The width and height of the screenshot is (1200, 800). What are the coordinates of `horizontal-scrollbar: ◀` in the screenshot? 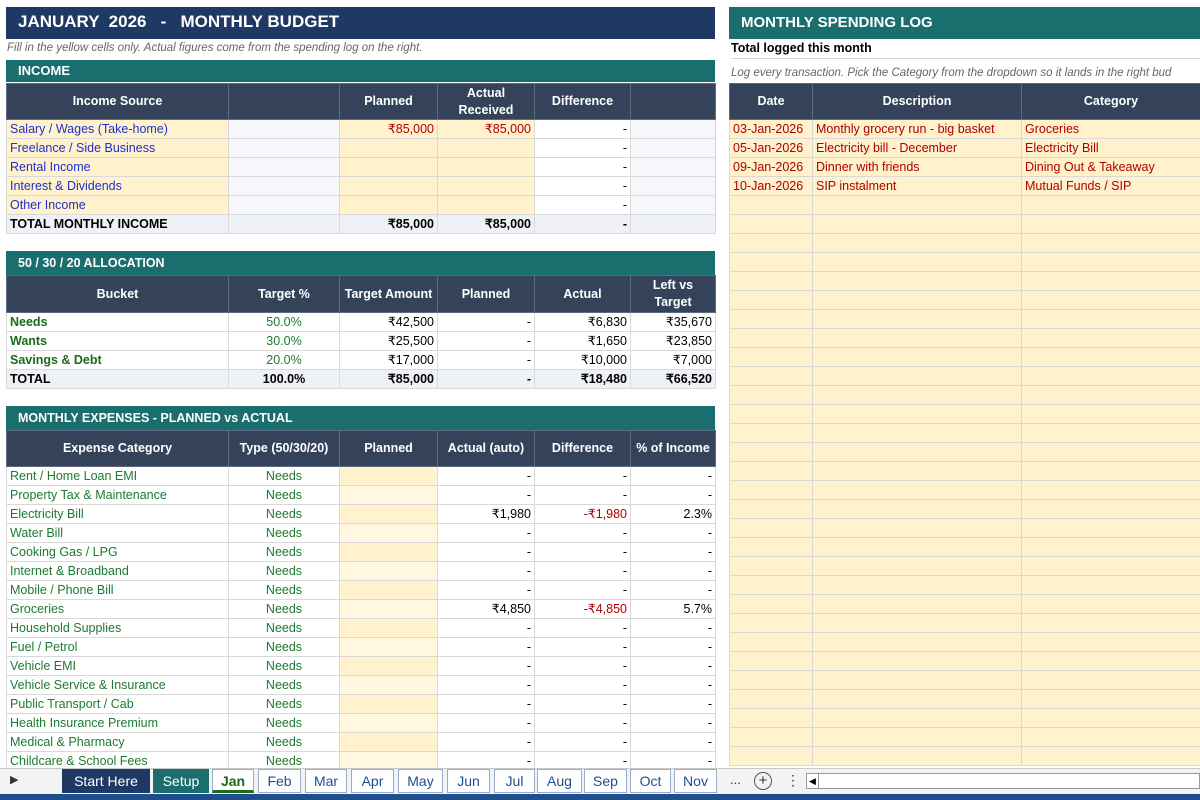 It's located at (1003, 781).